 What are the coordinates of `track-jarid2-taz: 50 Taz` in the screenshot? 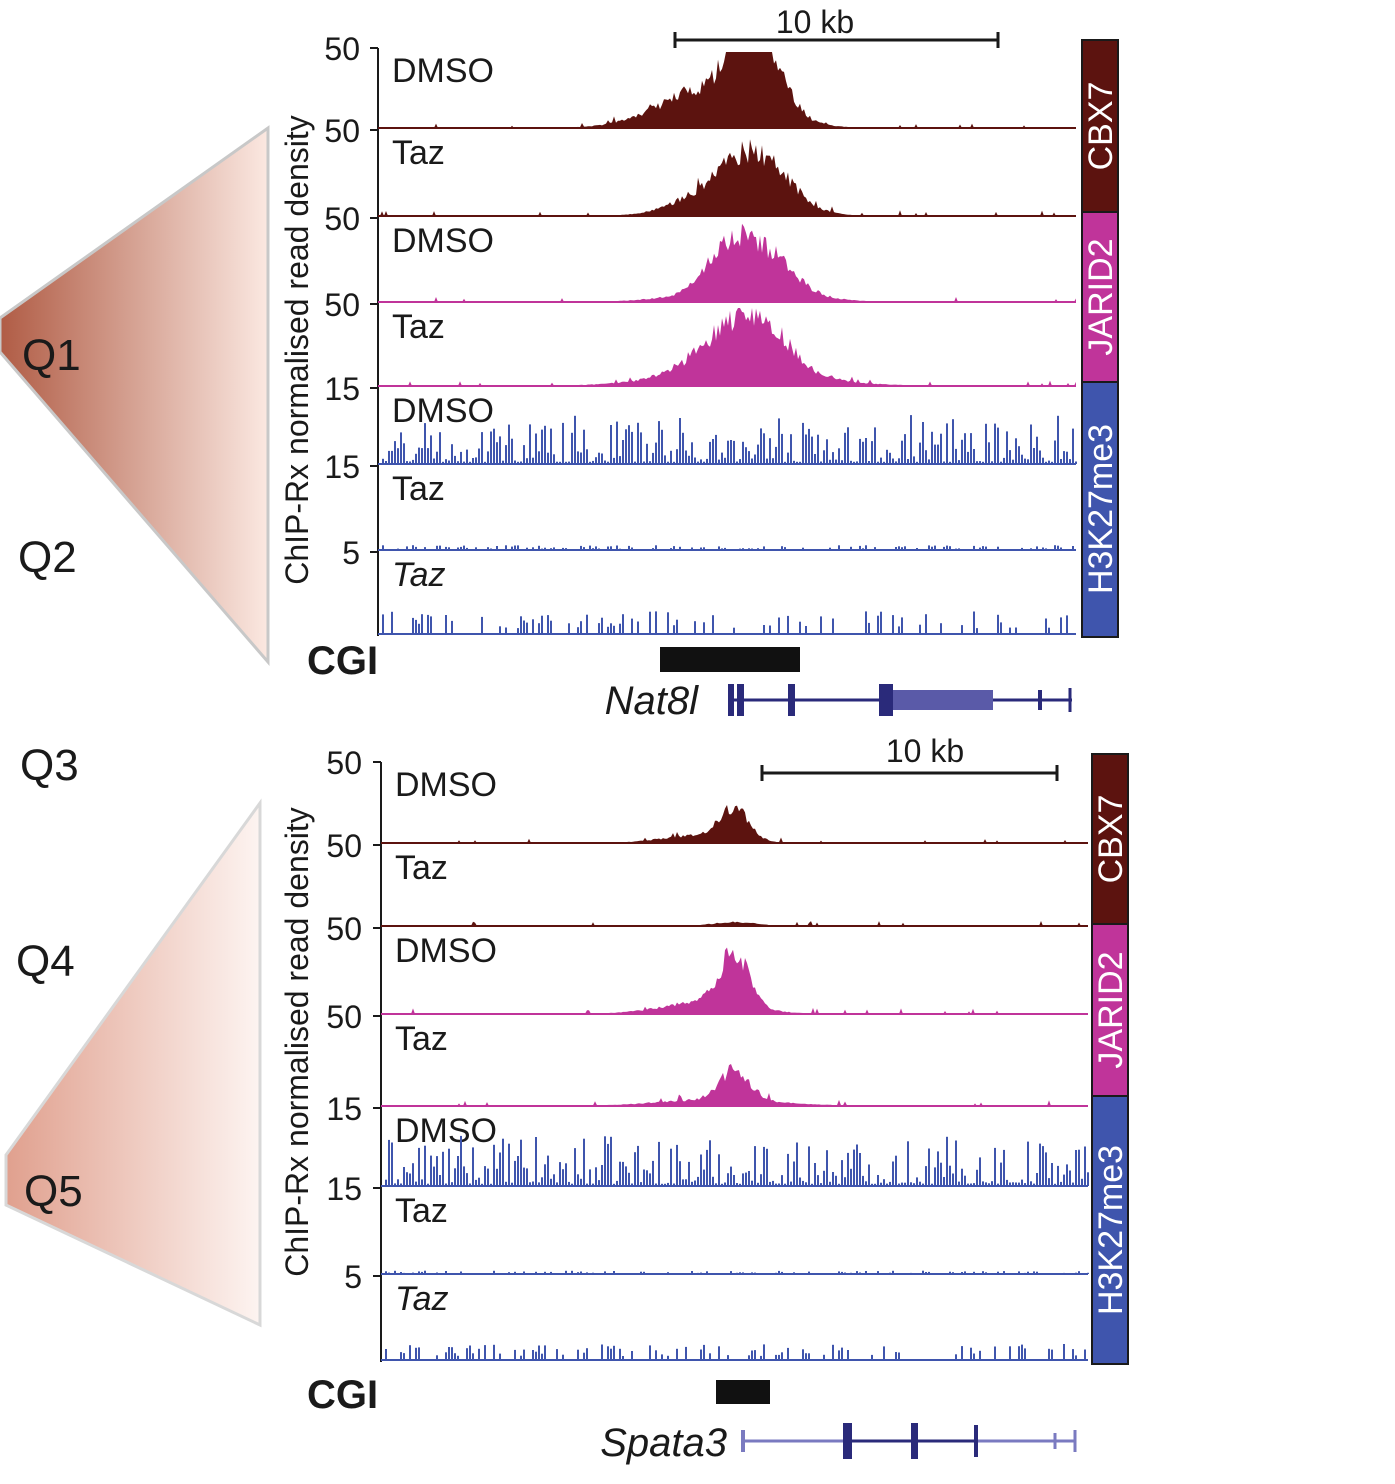 It's located at (707, 1053).